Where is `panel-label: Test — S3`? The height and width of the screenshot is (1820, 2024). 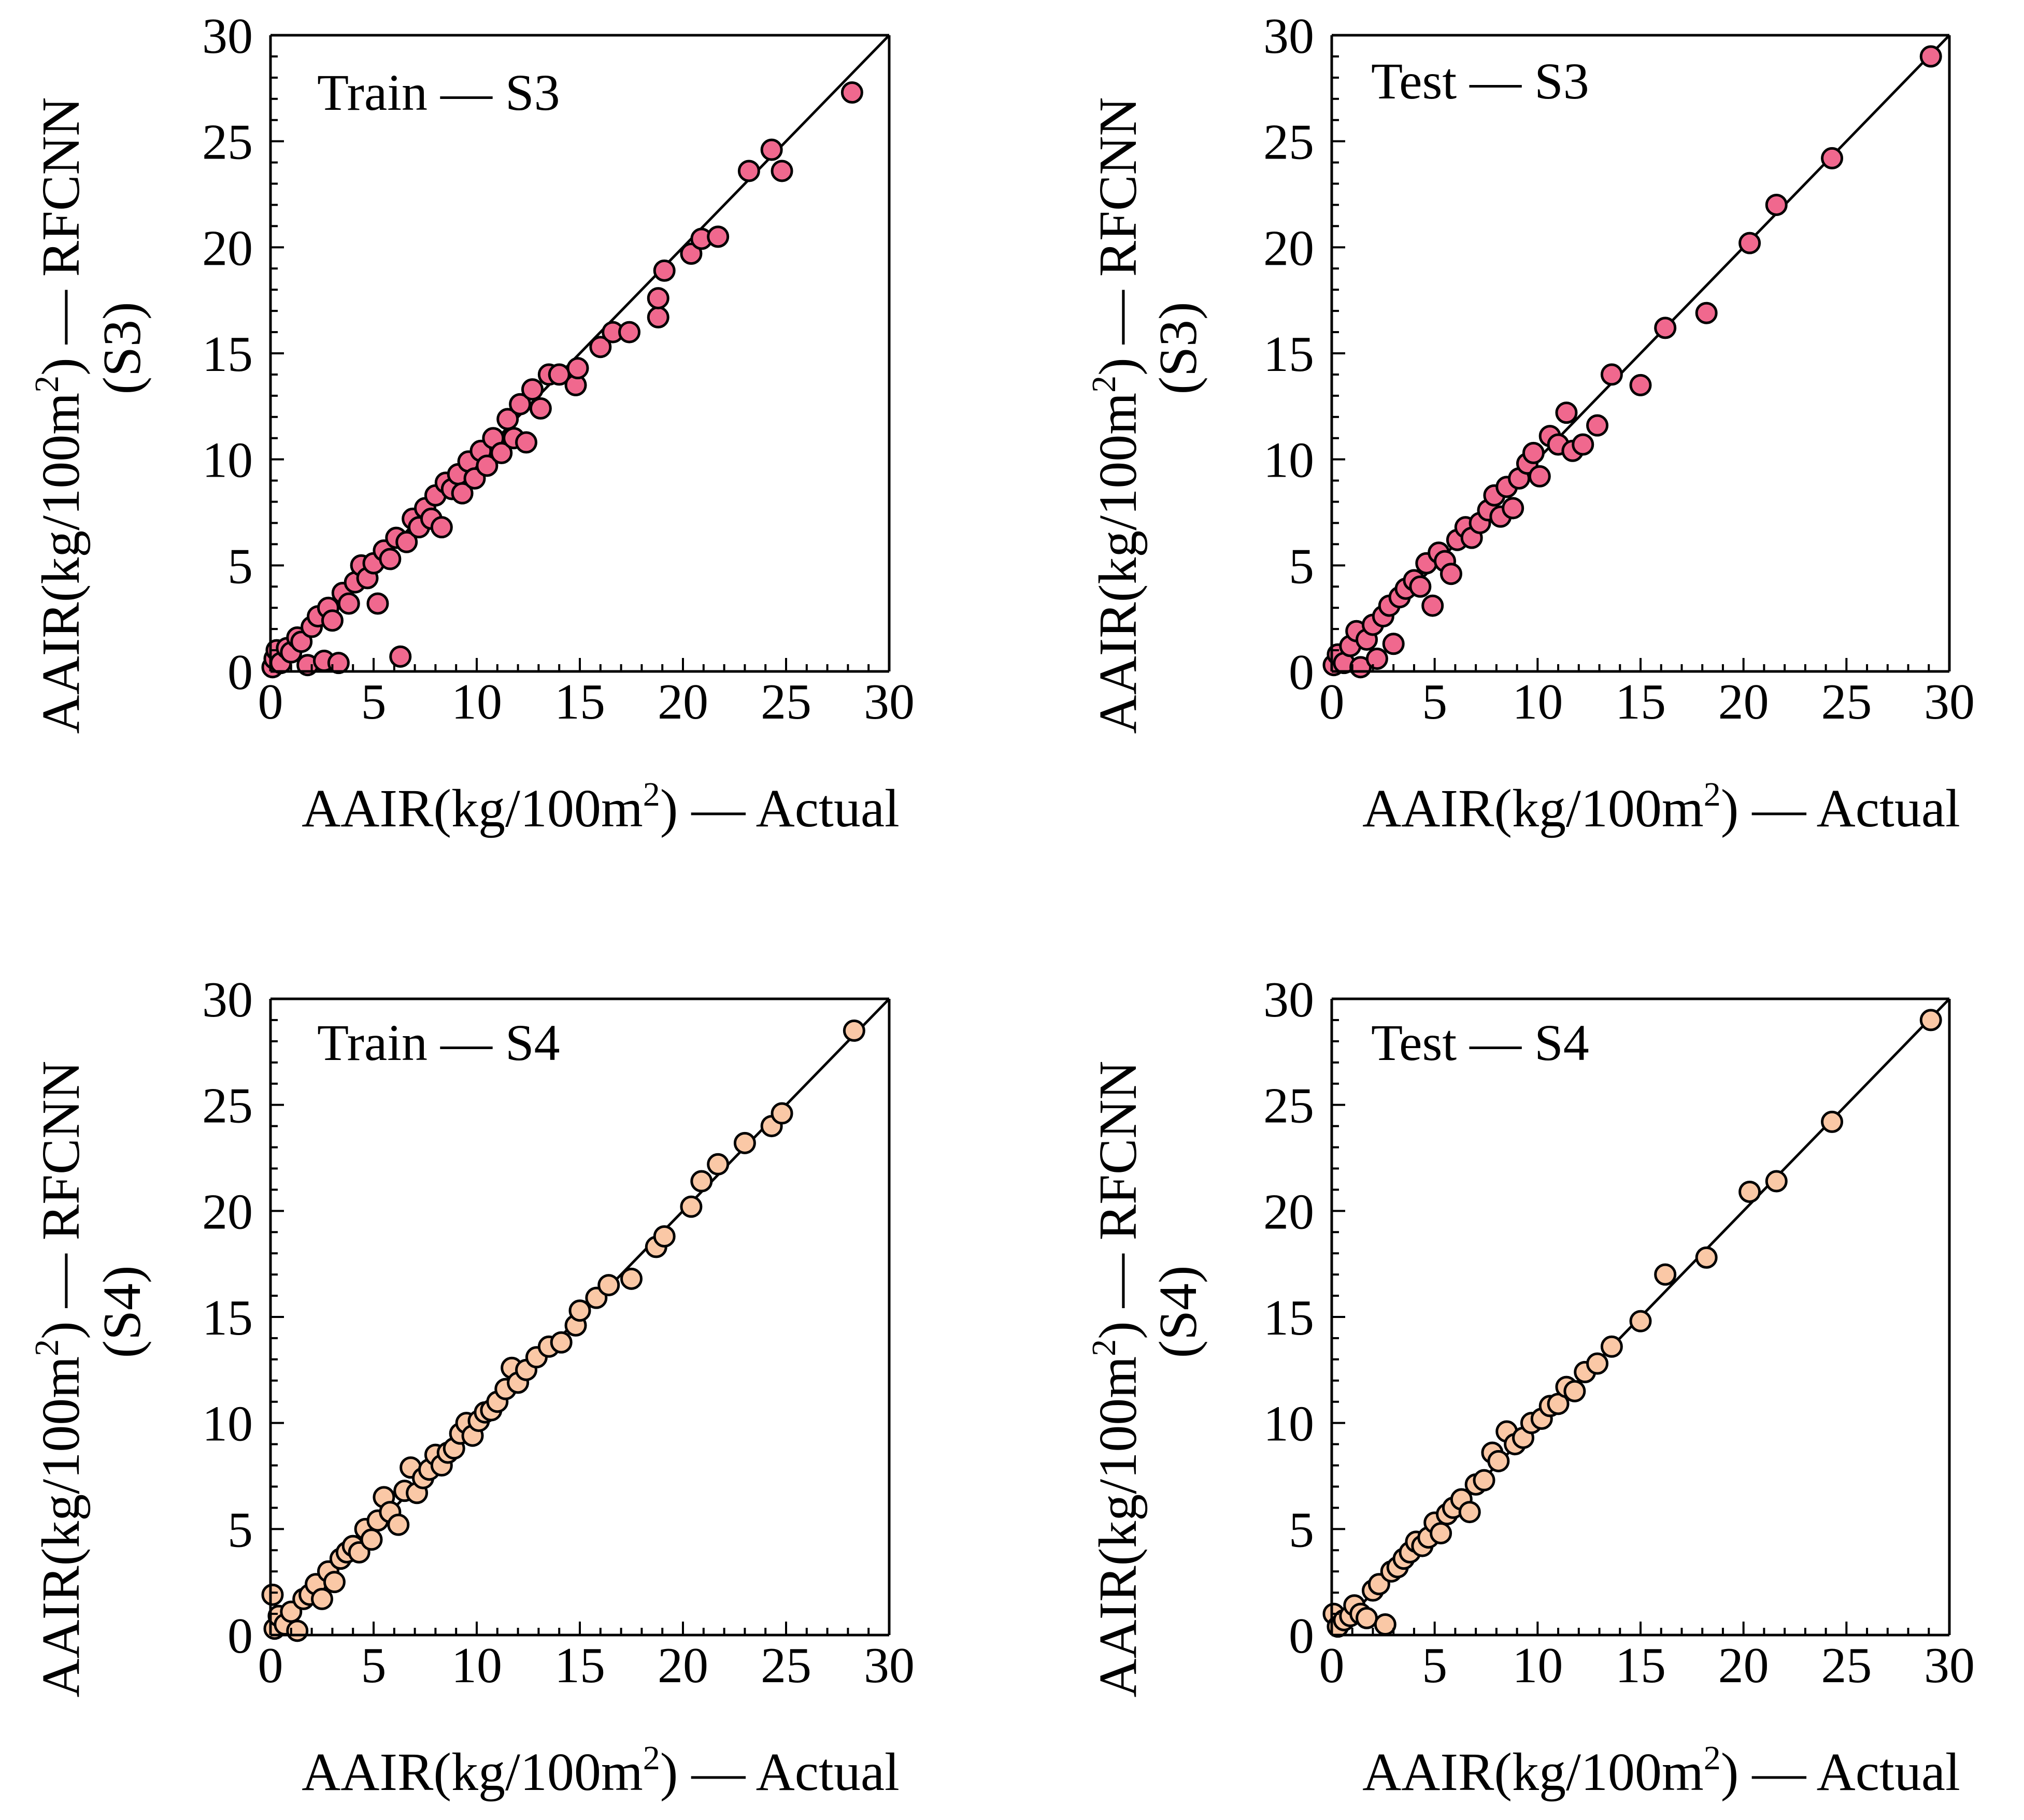 panel-label: Test — S3 is located at coordinates (1480, 81).